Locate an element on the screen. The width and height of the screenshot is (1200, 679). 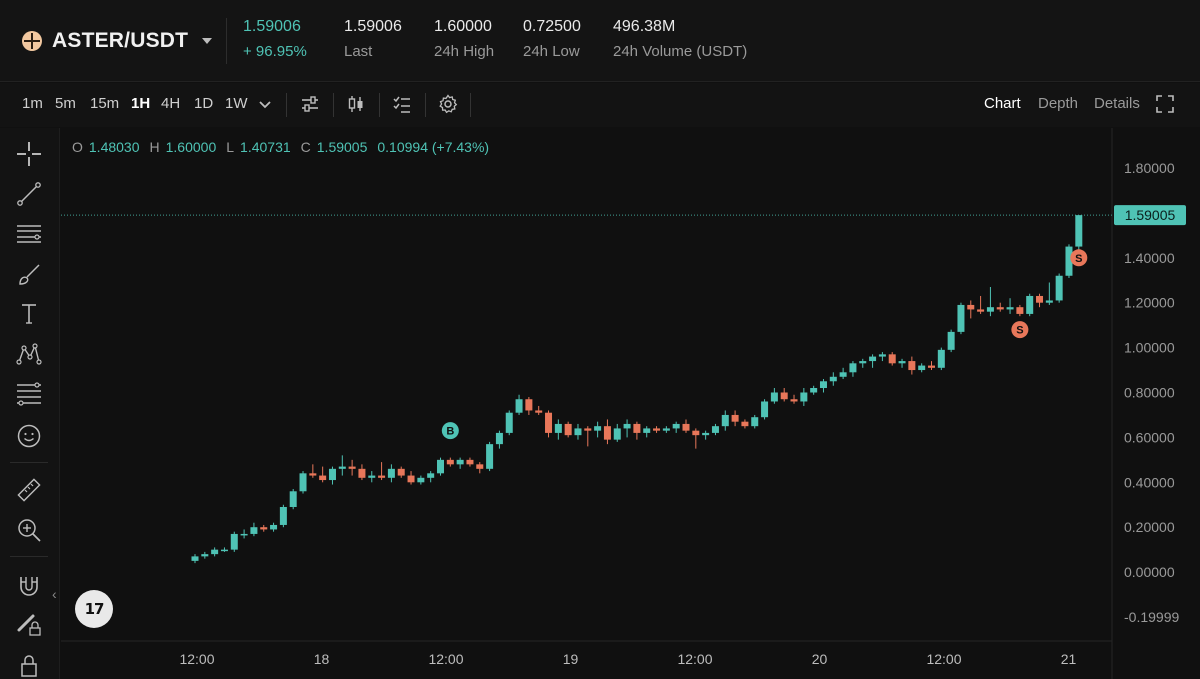
candle-type-icon is located at coordinates (356, 104).